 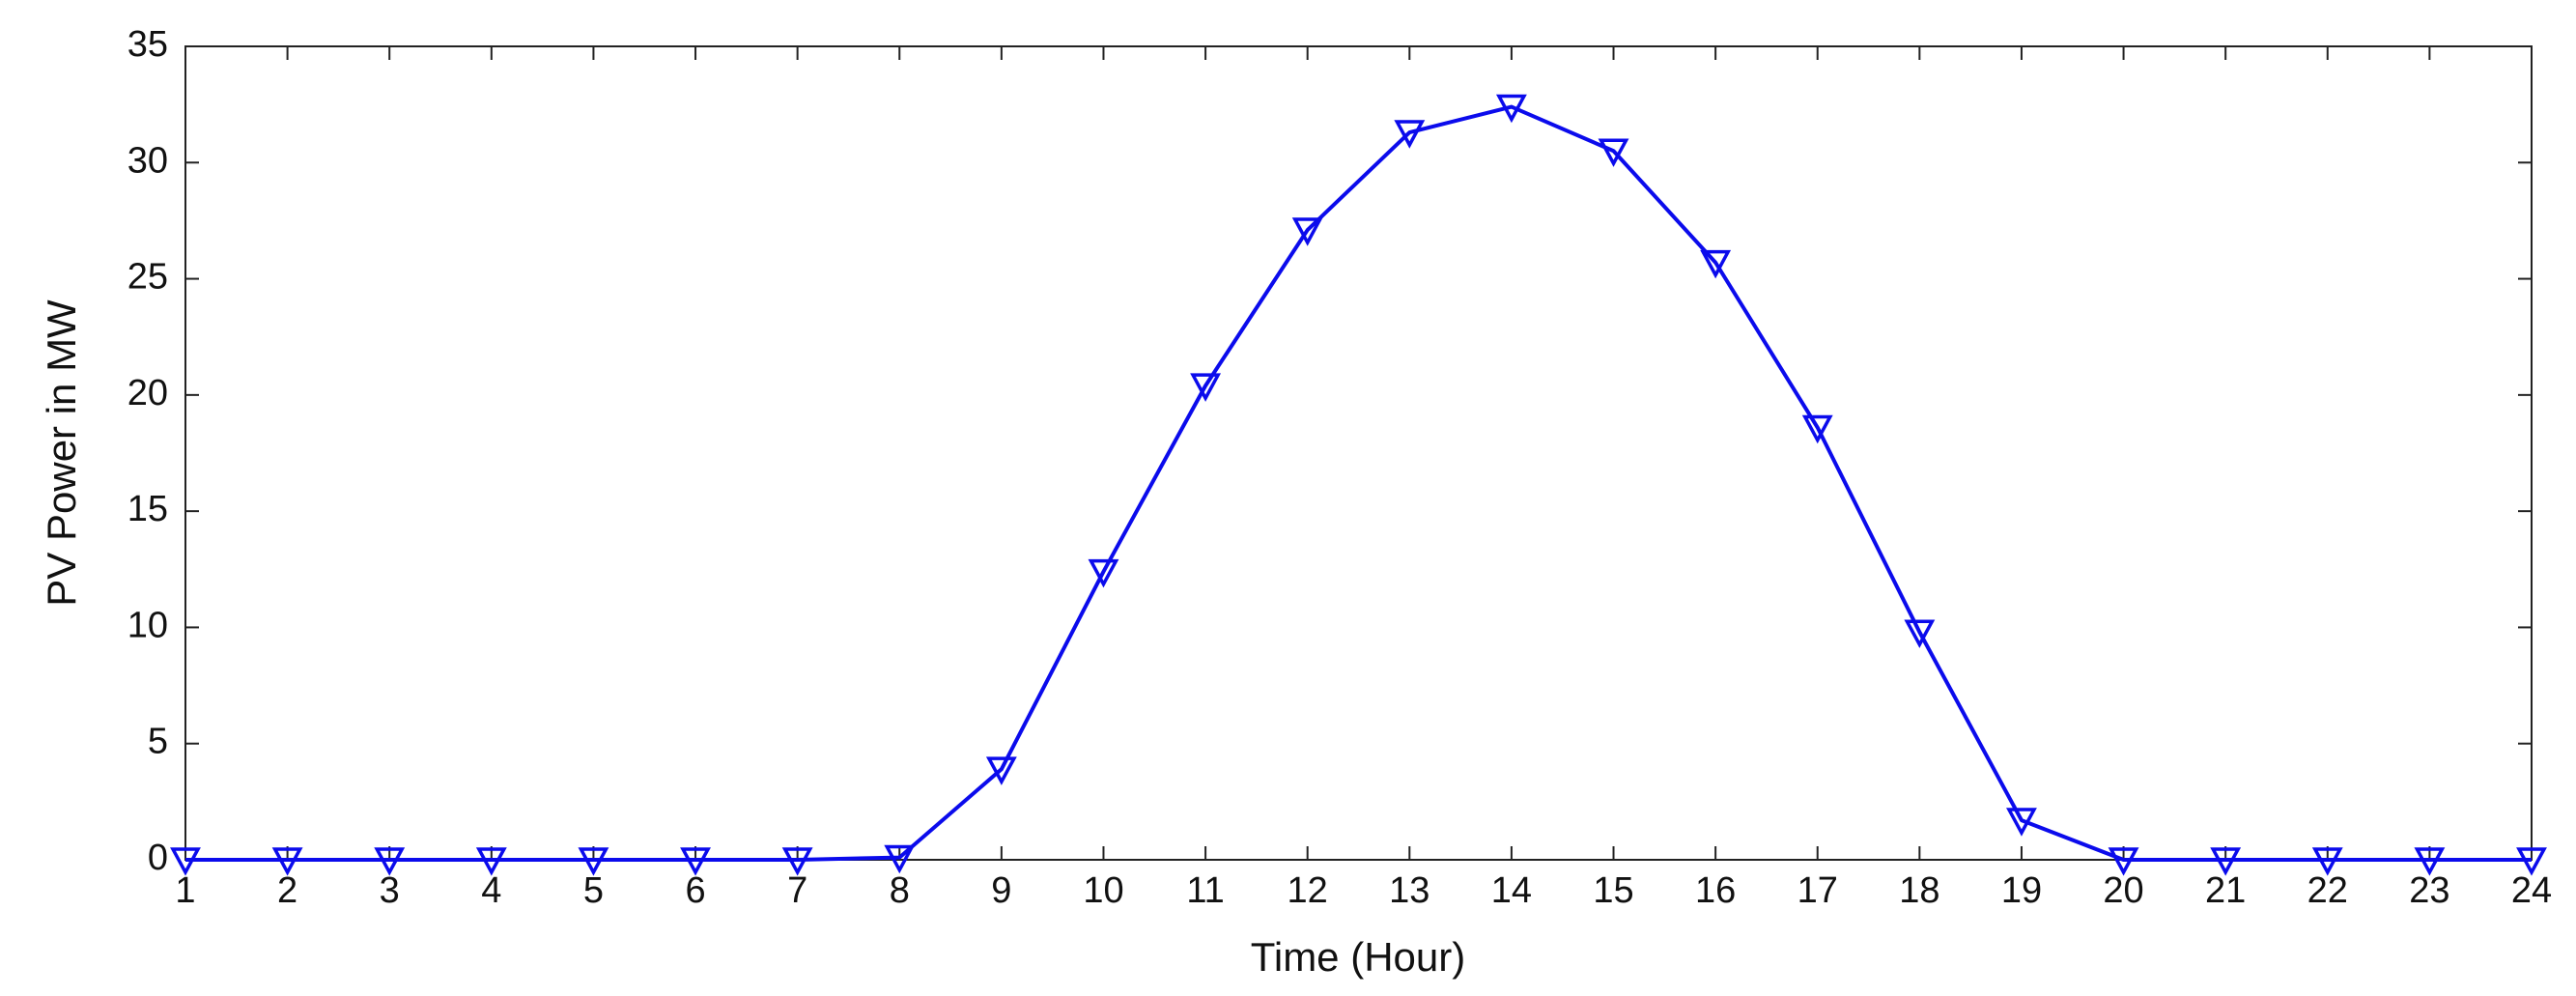 What do you see at coordinates (1001, 890) in the screenshot?
I see `x-tick-label: 9` at bounding box center [1001, 890].